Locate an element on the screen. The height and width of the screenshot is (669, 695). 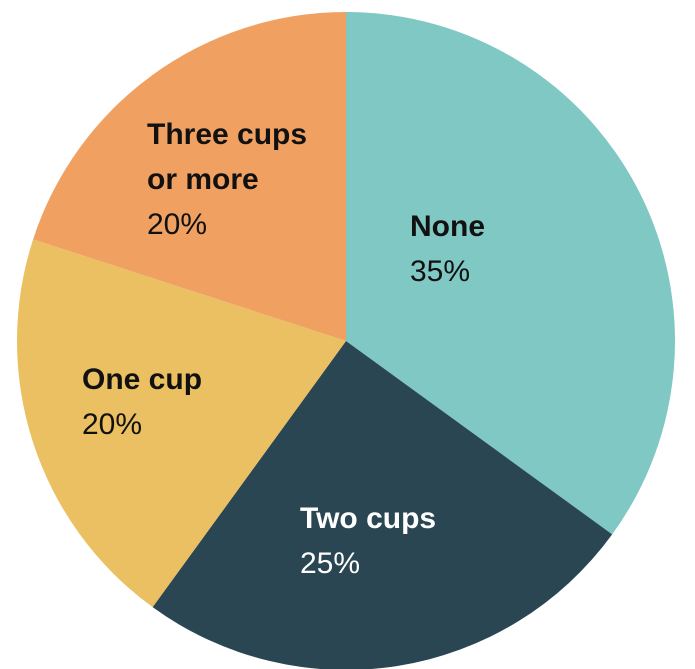
slice-label-two-cups: Two cups 25% is located at coordinates (368, 541).